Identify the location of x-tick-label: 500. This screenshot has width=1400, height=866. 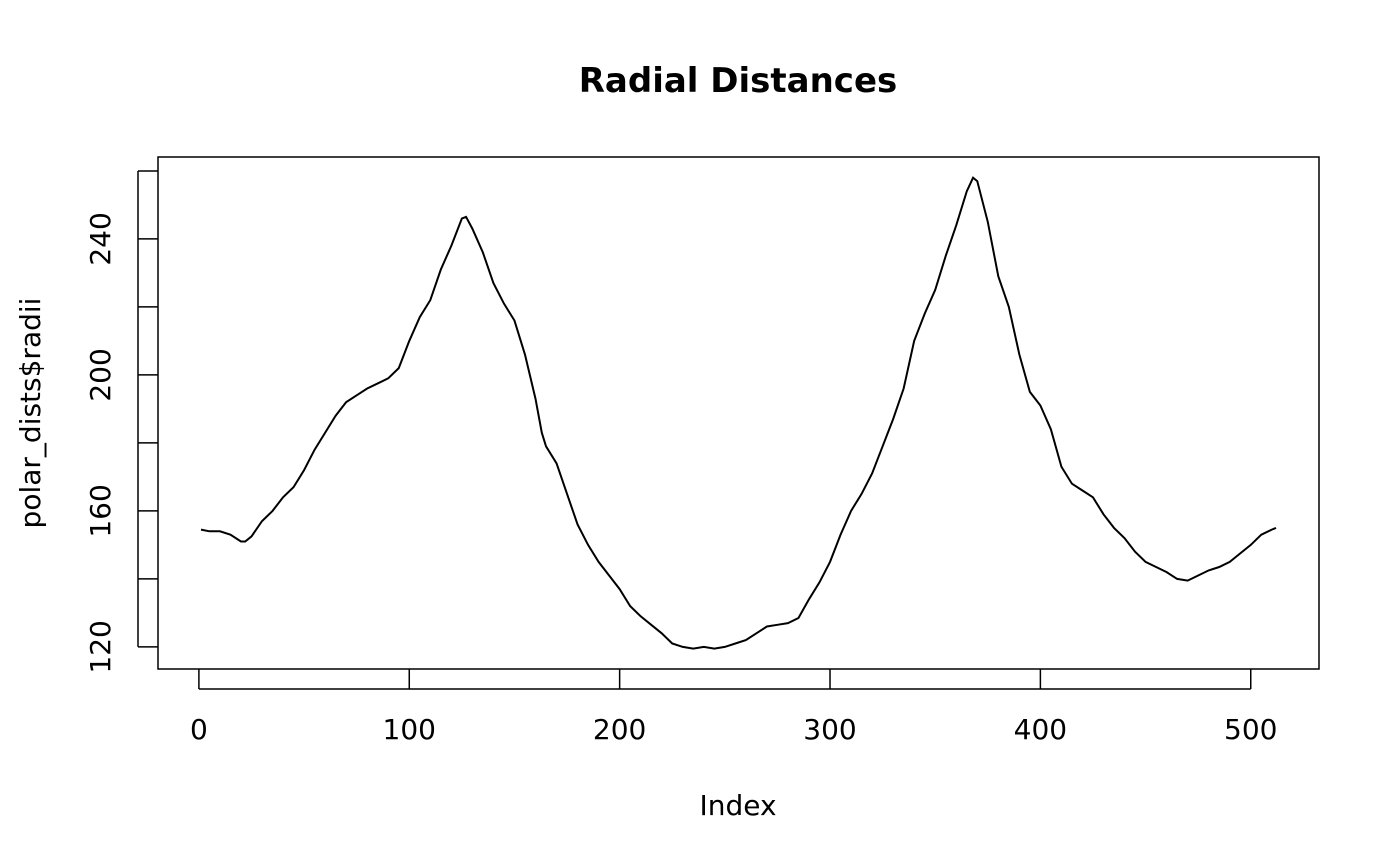
(1250, 729).